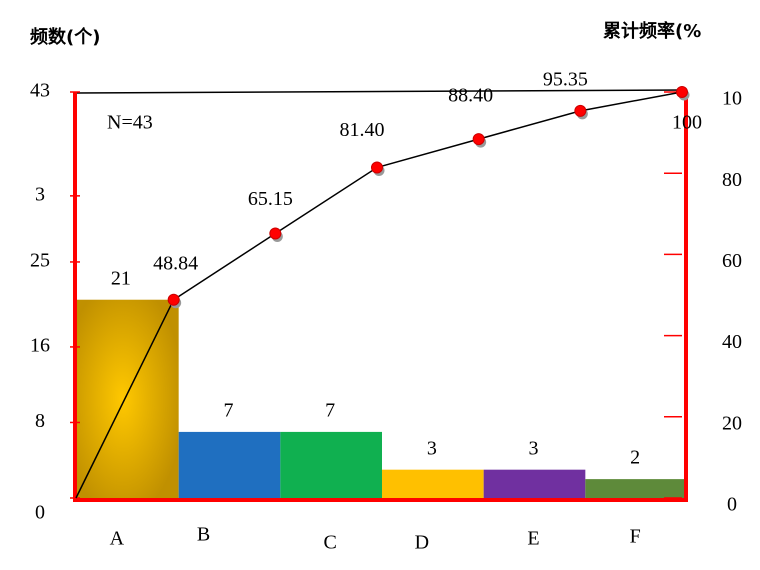 The height and width of the screenshot is (570, 760). Describe the element at coordinates (40, 513) in the screenshot. I see `y-tick-label: 0` at that location.